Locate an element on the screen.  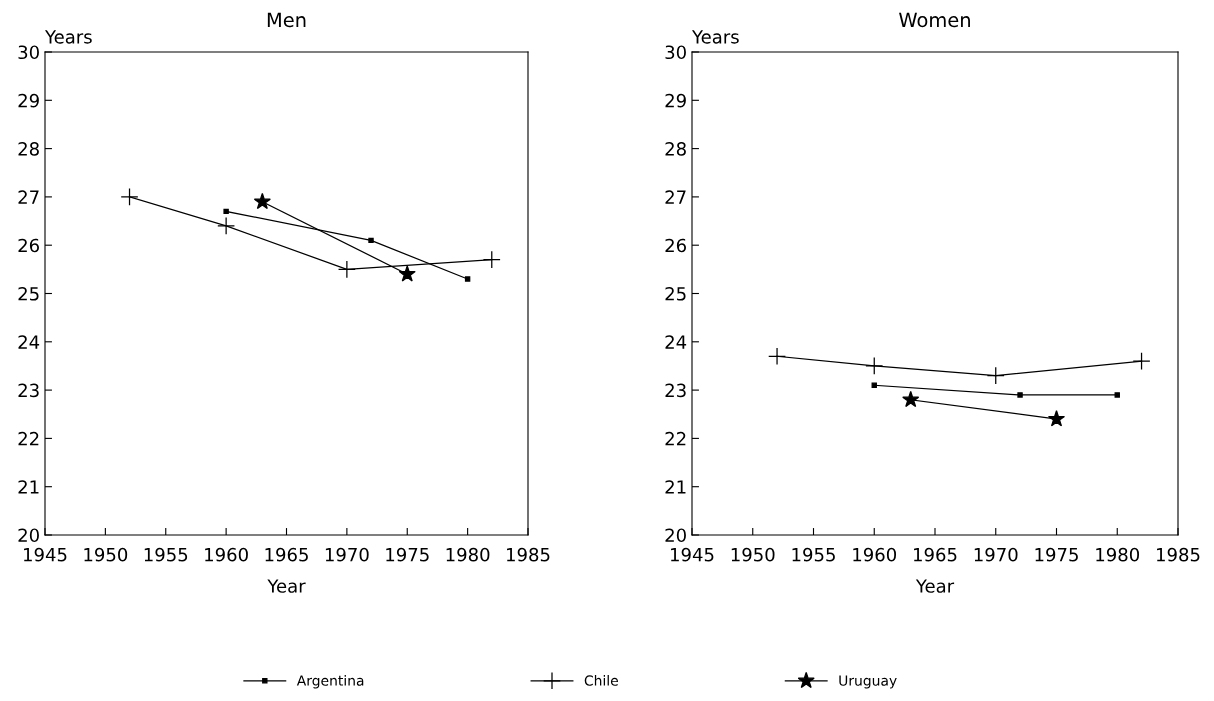
legend-label: Argentina is located at coordinates (330, 682).